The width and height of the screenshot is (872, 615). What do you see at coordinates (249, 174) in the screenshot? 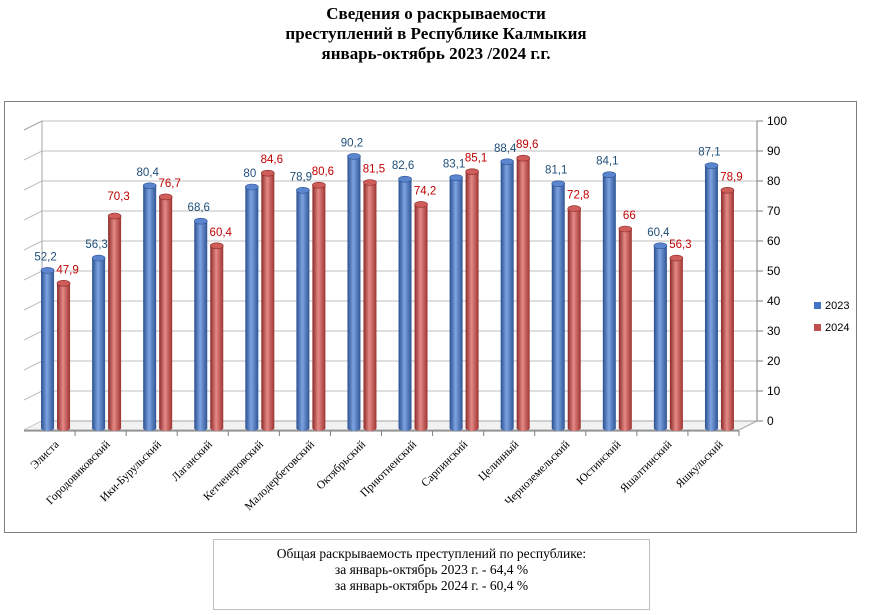
I see `data-label-2023: 80` at bounding box center [249, 174].